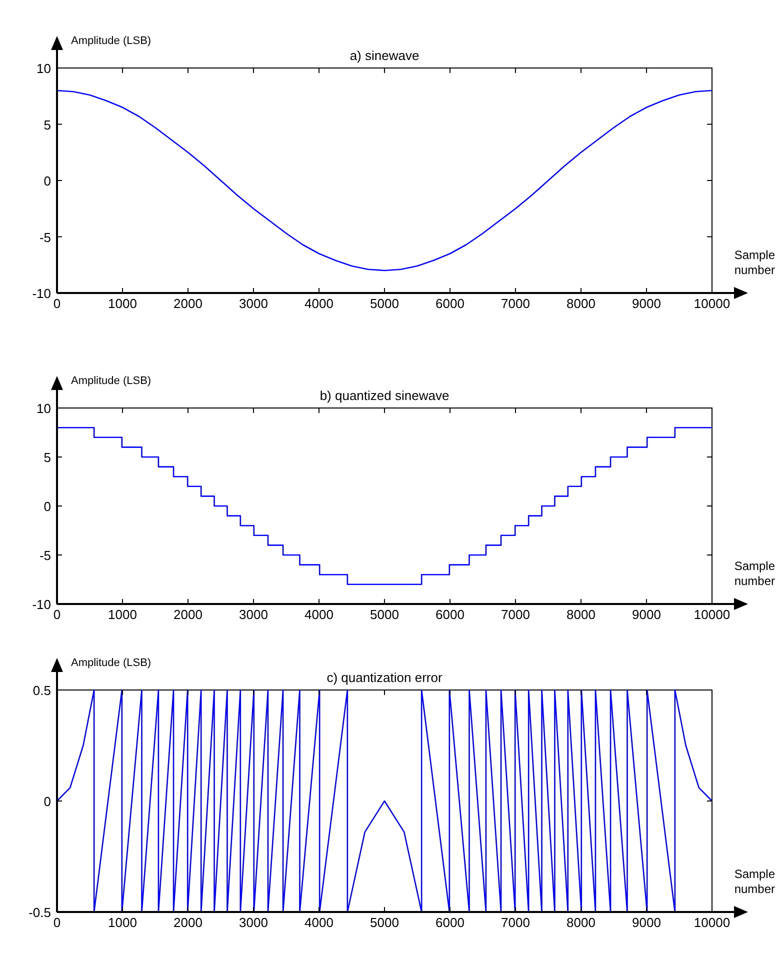 This screenshot has height=953, width=779. What do you see at coordinates (384, 677) in the screenshot?
I see `chart-title: c) quantization error` at bounding box center [384, 677].